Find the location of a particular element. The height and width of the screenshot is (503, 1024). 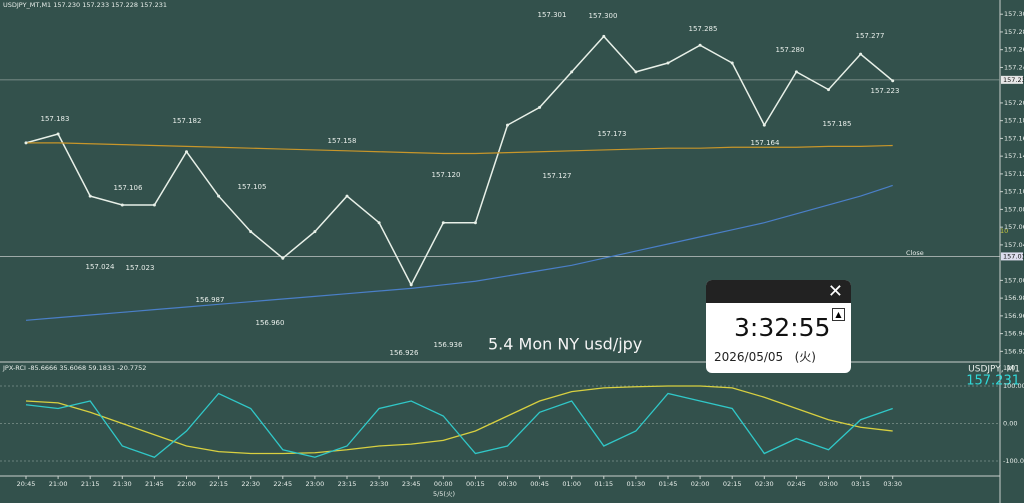

y-tick-label: 157.305 is located at coordinates (1014, 14).